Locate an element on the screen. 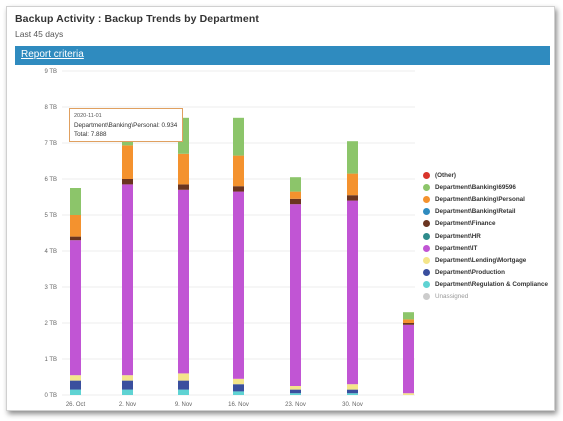 The height and width of the screenshot is (421, 563). legend-item: Department\Lending\Mortgage is located at coordinates (485, 260).